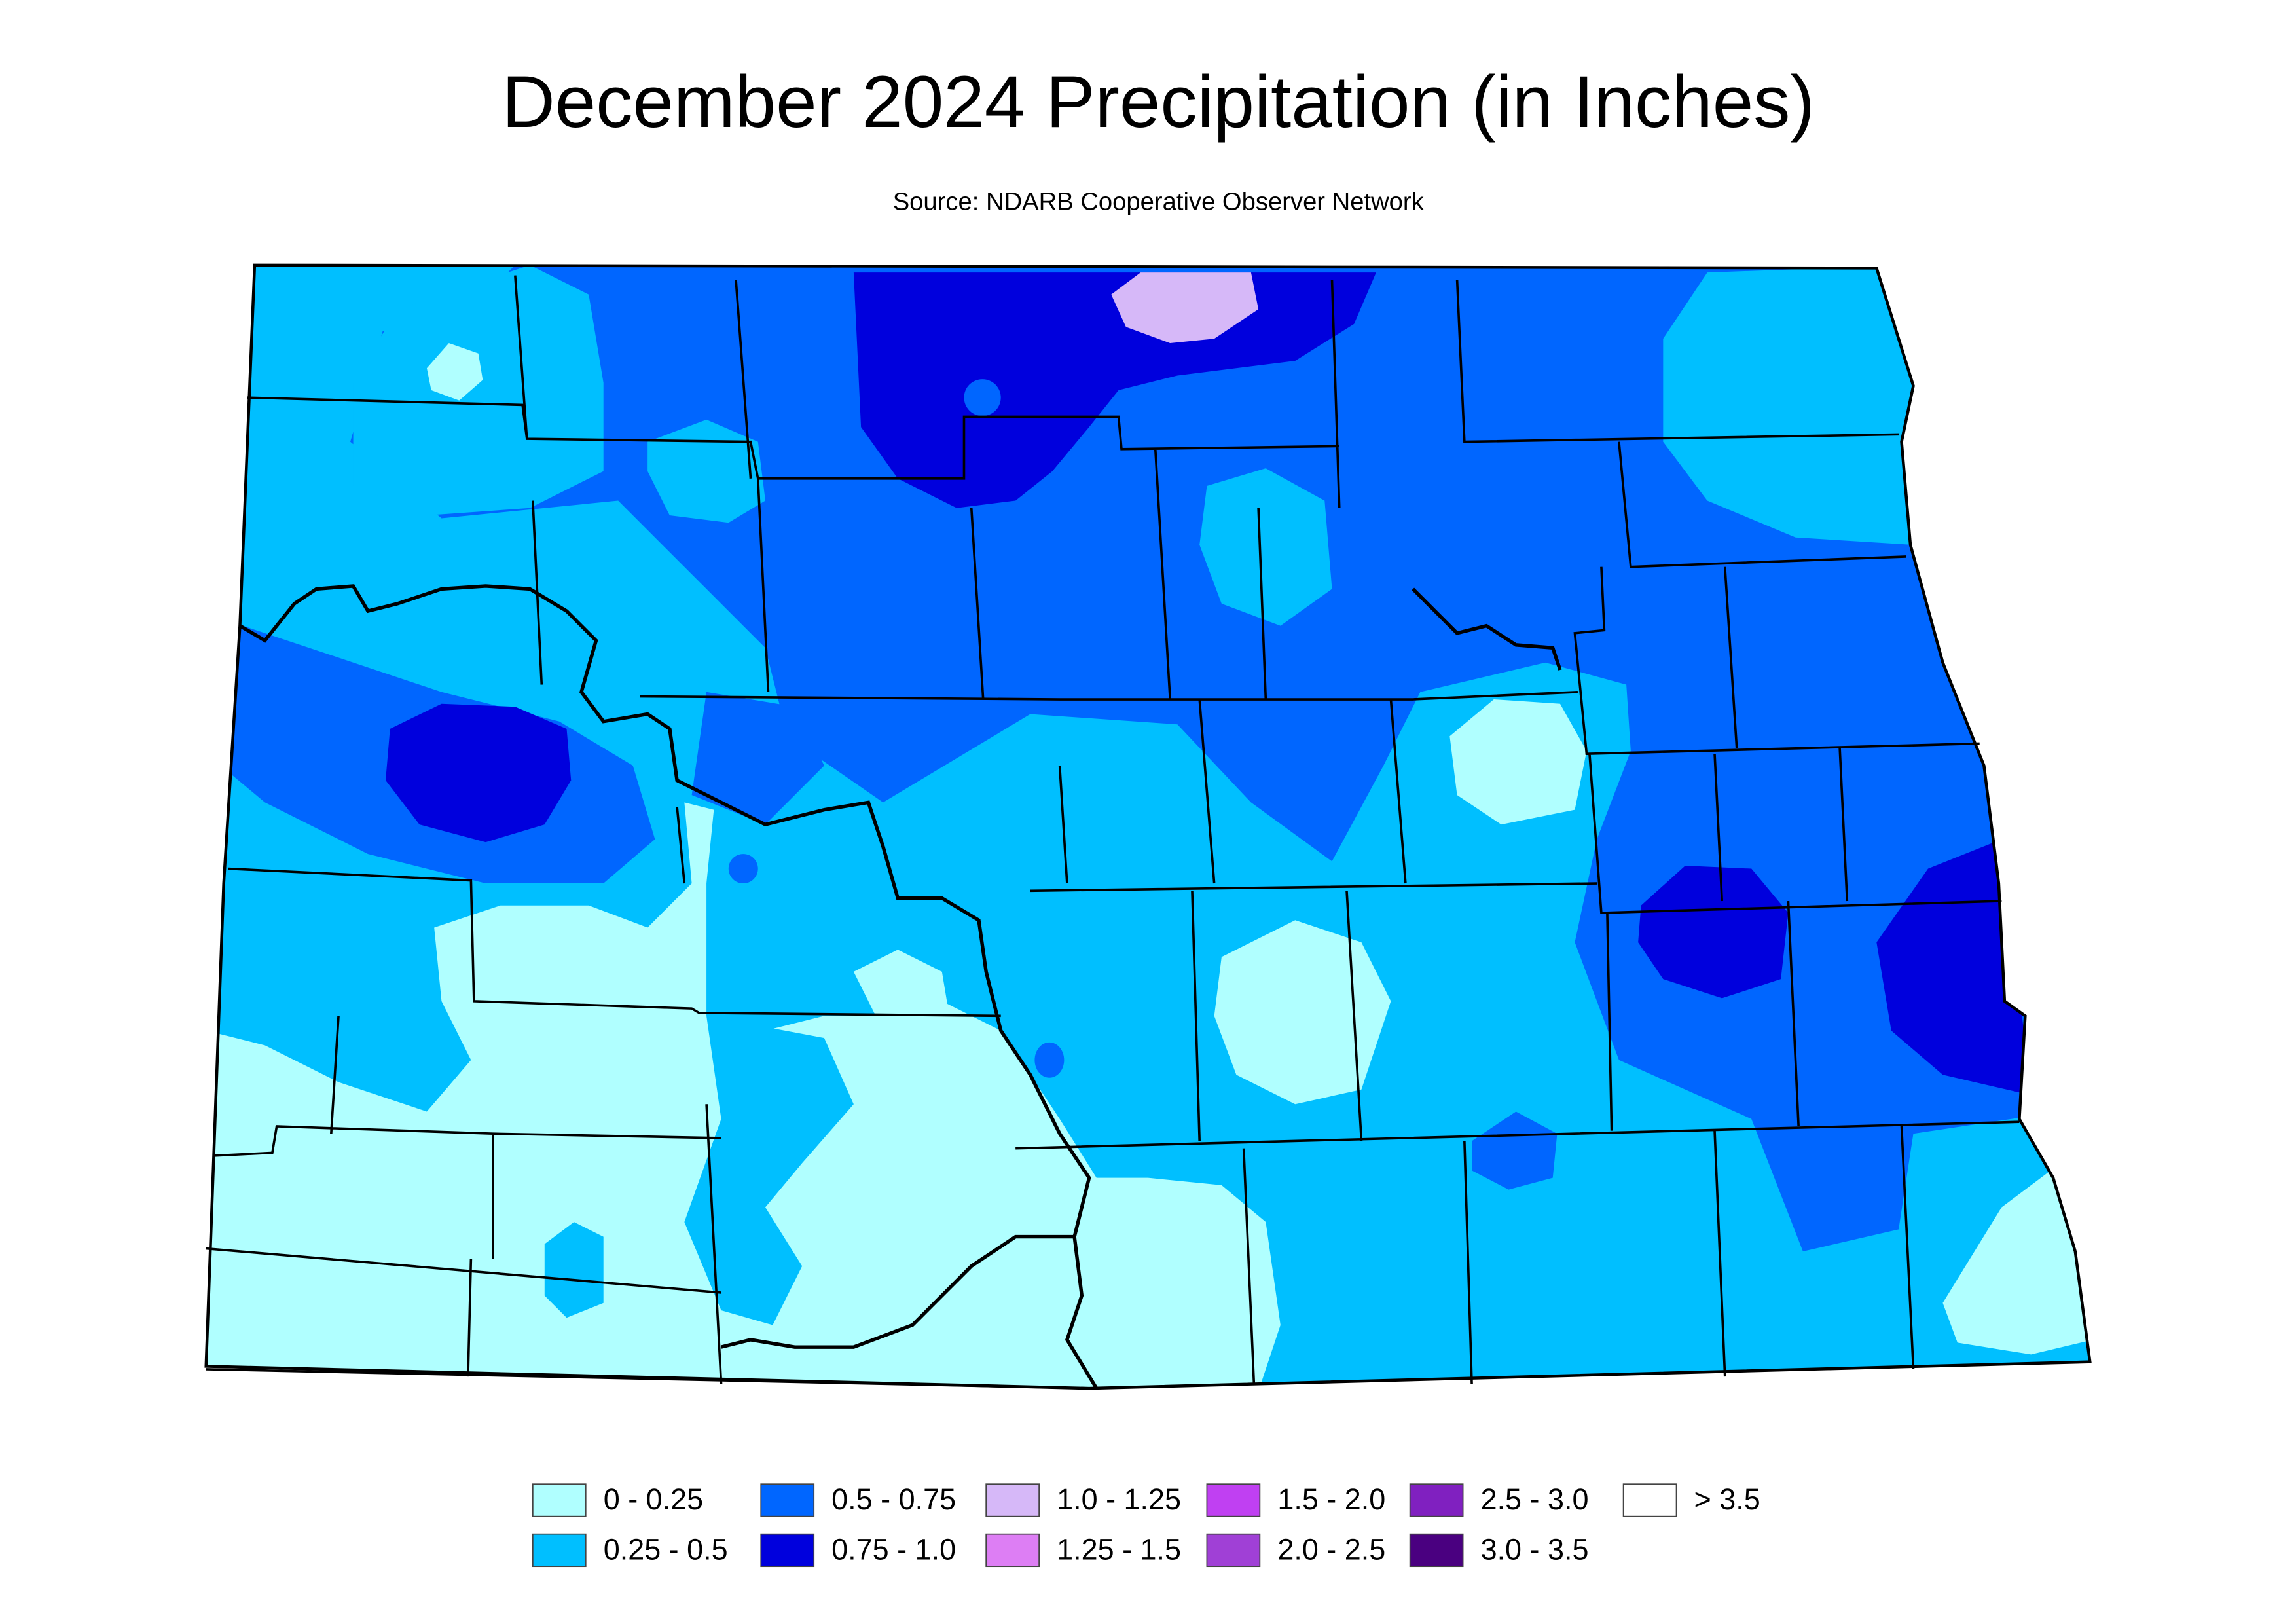  What do you see at coordinates (1119, 1549) in the screenshot?
I see `legend-label: 1.25 - 1.5` at bounding box center [1119, 1549].